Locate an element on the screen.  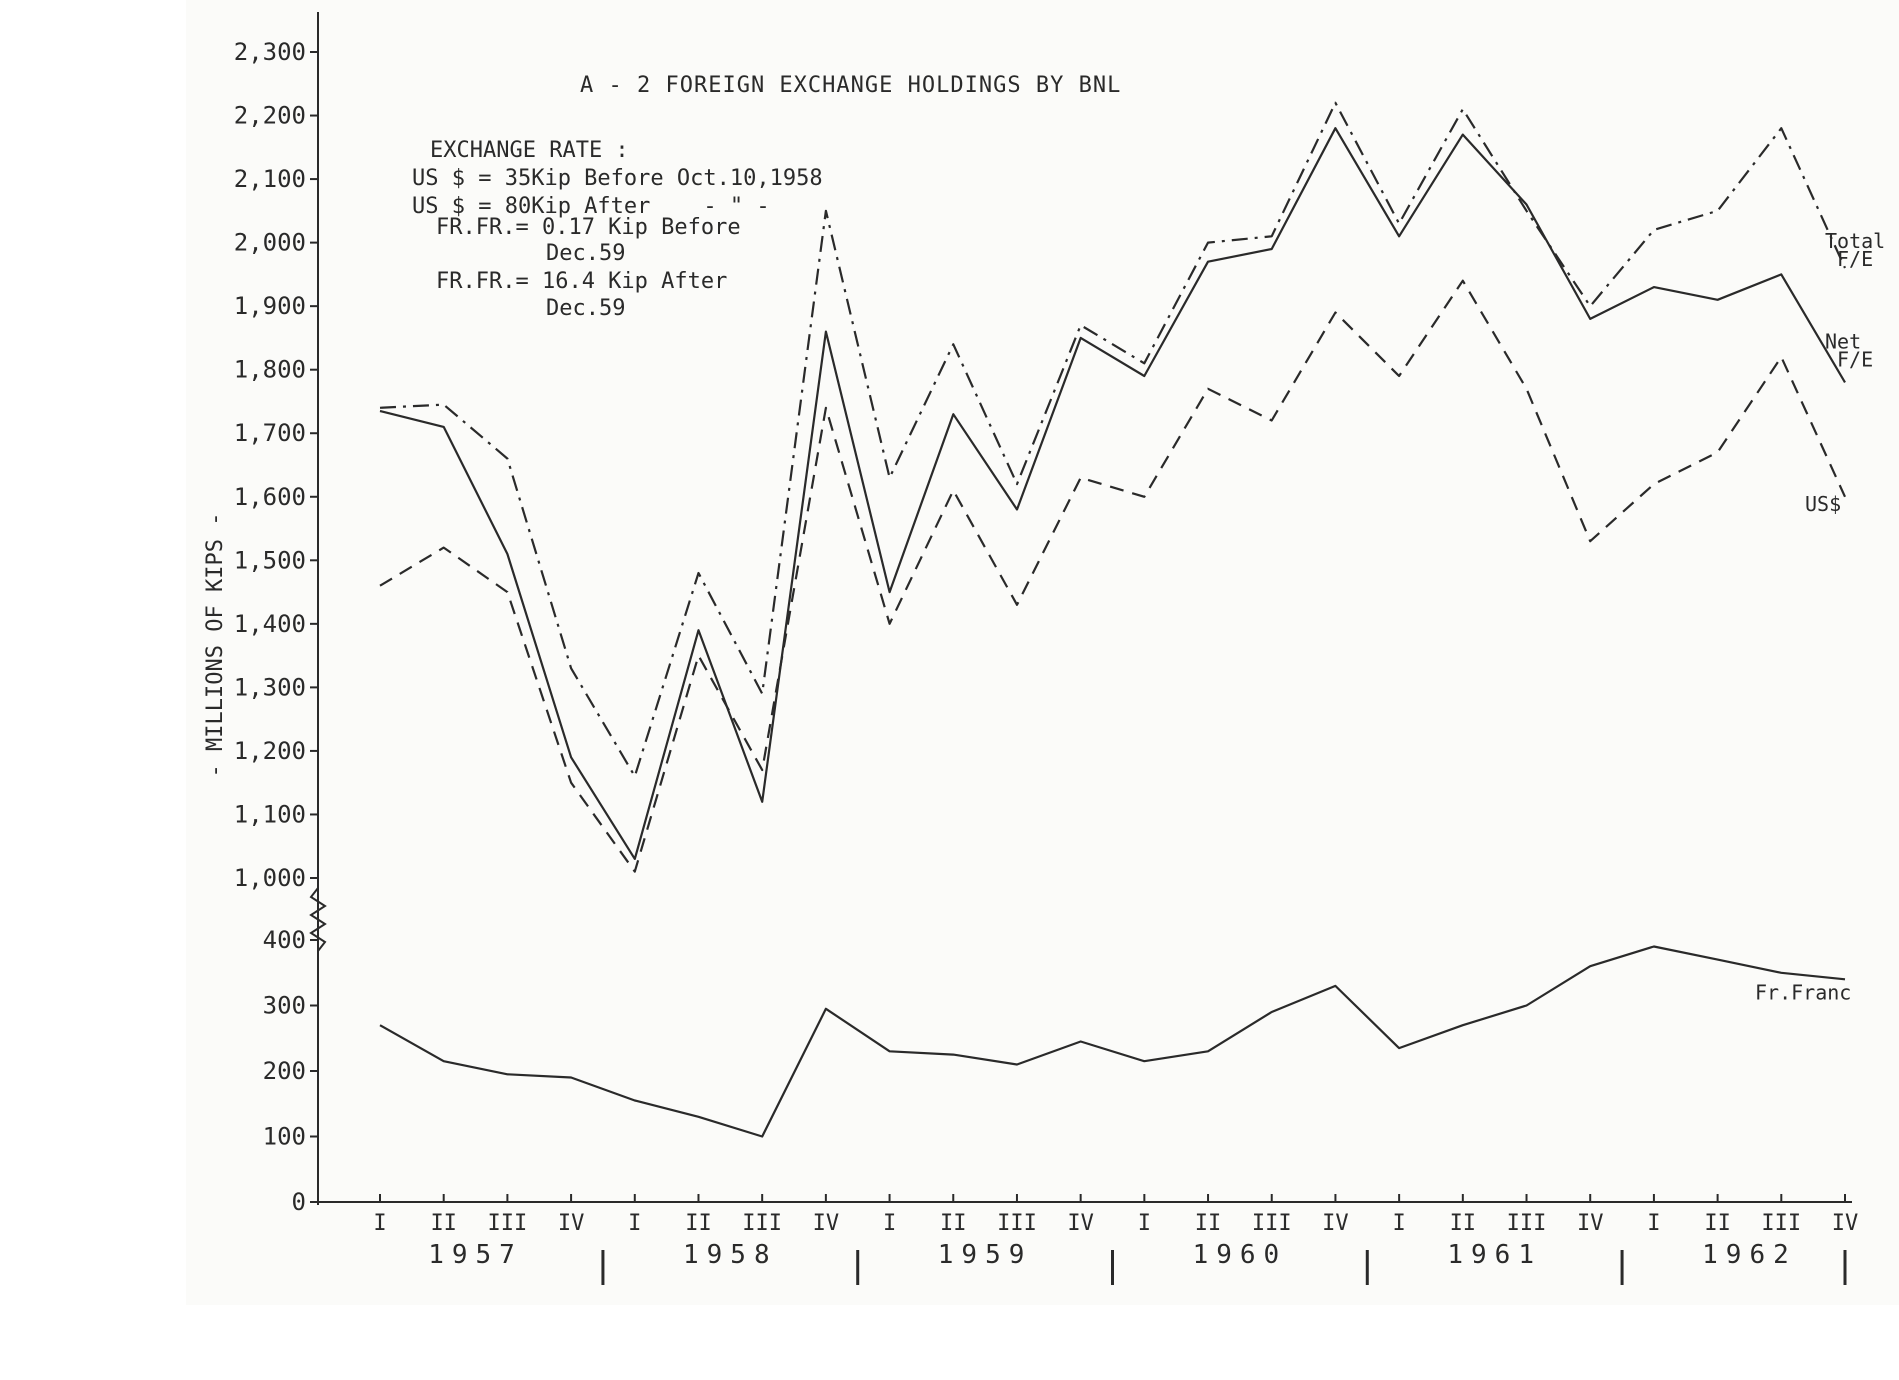
year-label: 1957 is located at coordinates (475, 1255).